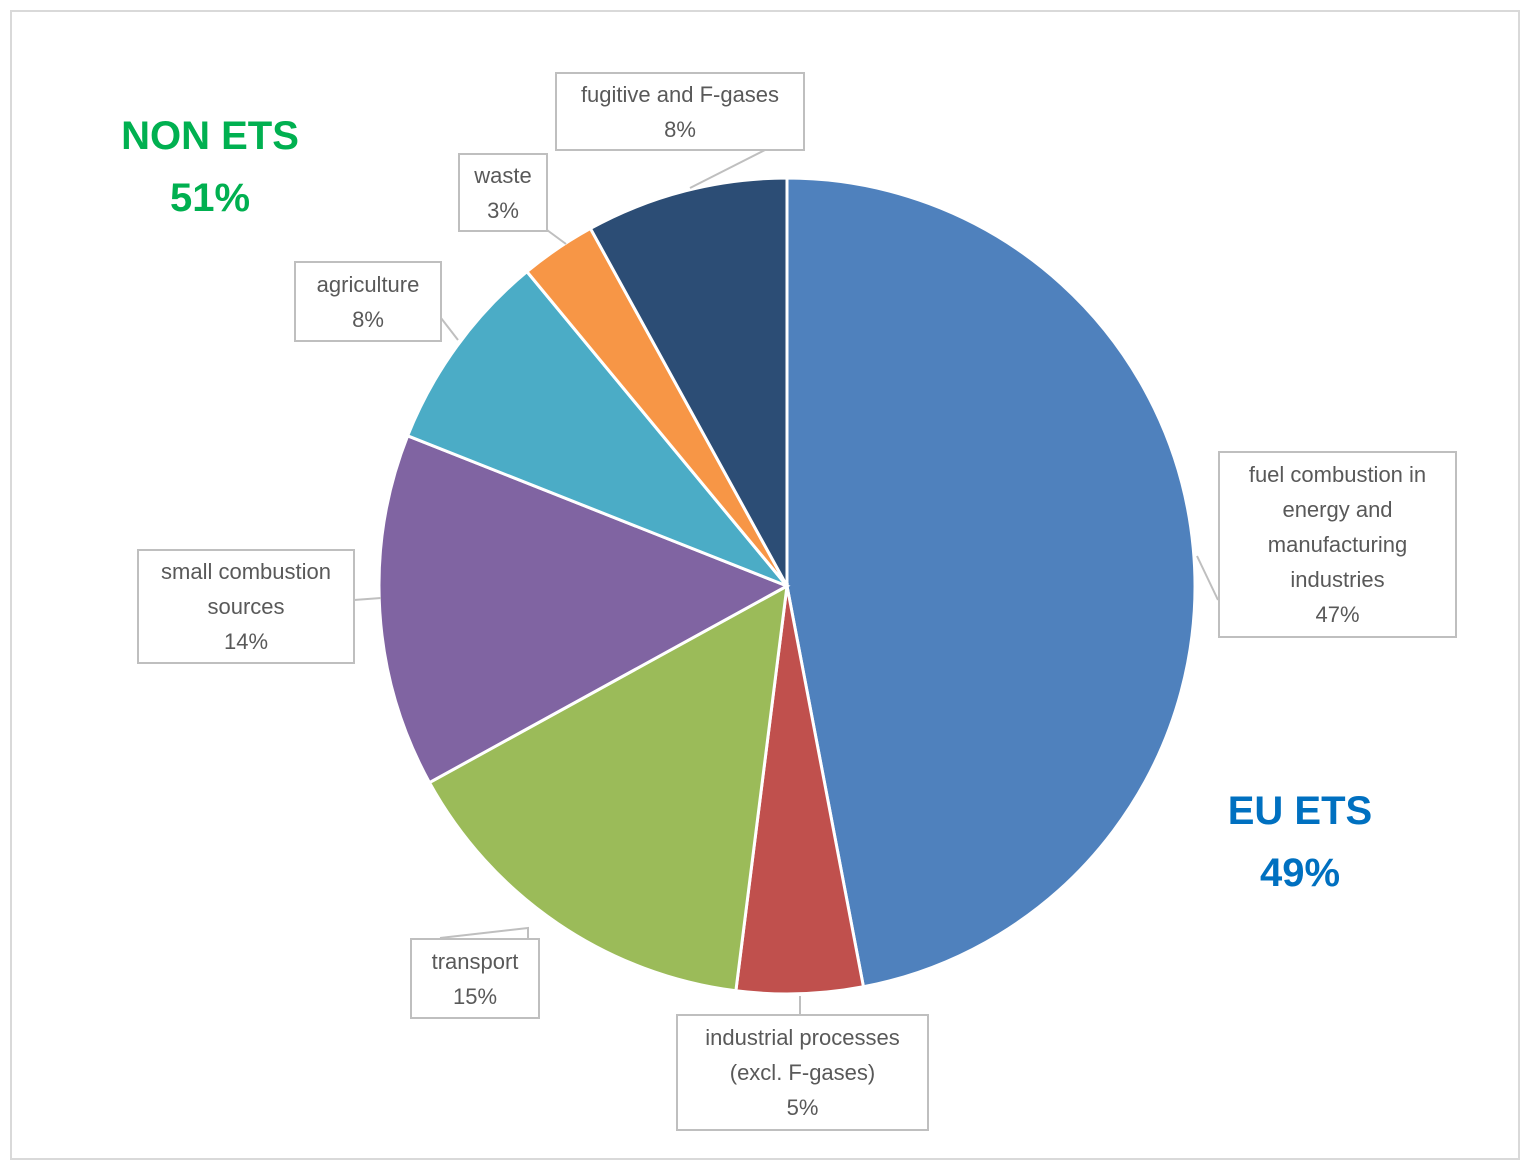  Describe the element at coordinates (503, 192) in the screenshot. I see `data-label: waste 3%` at that location.